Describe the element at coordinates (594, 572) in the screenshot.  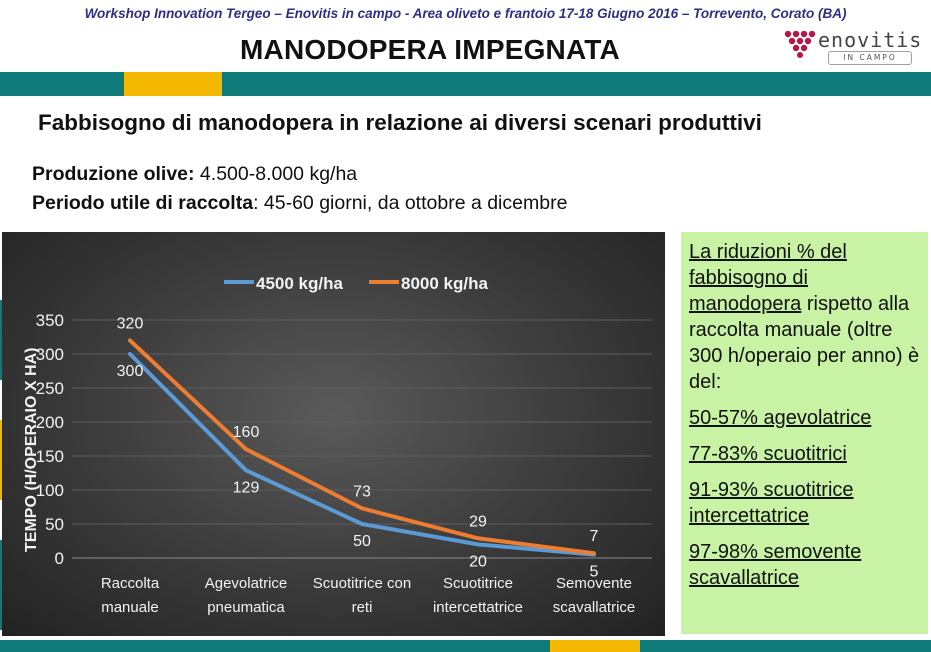
I see `data-label: 5` at that location.